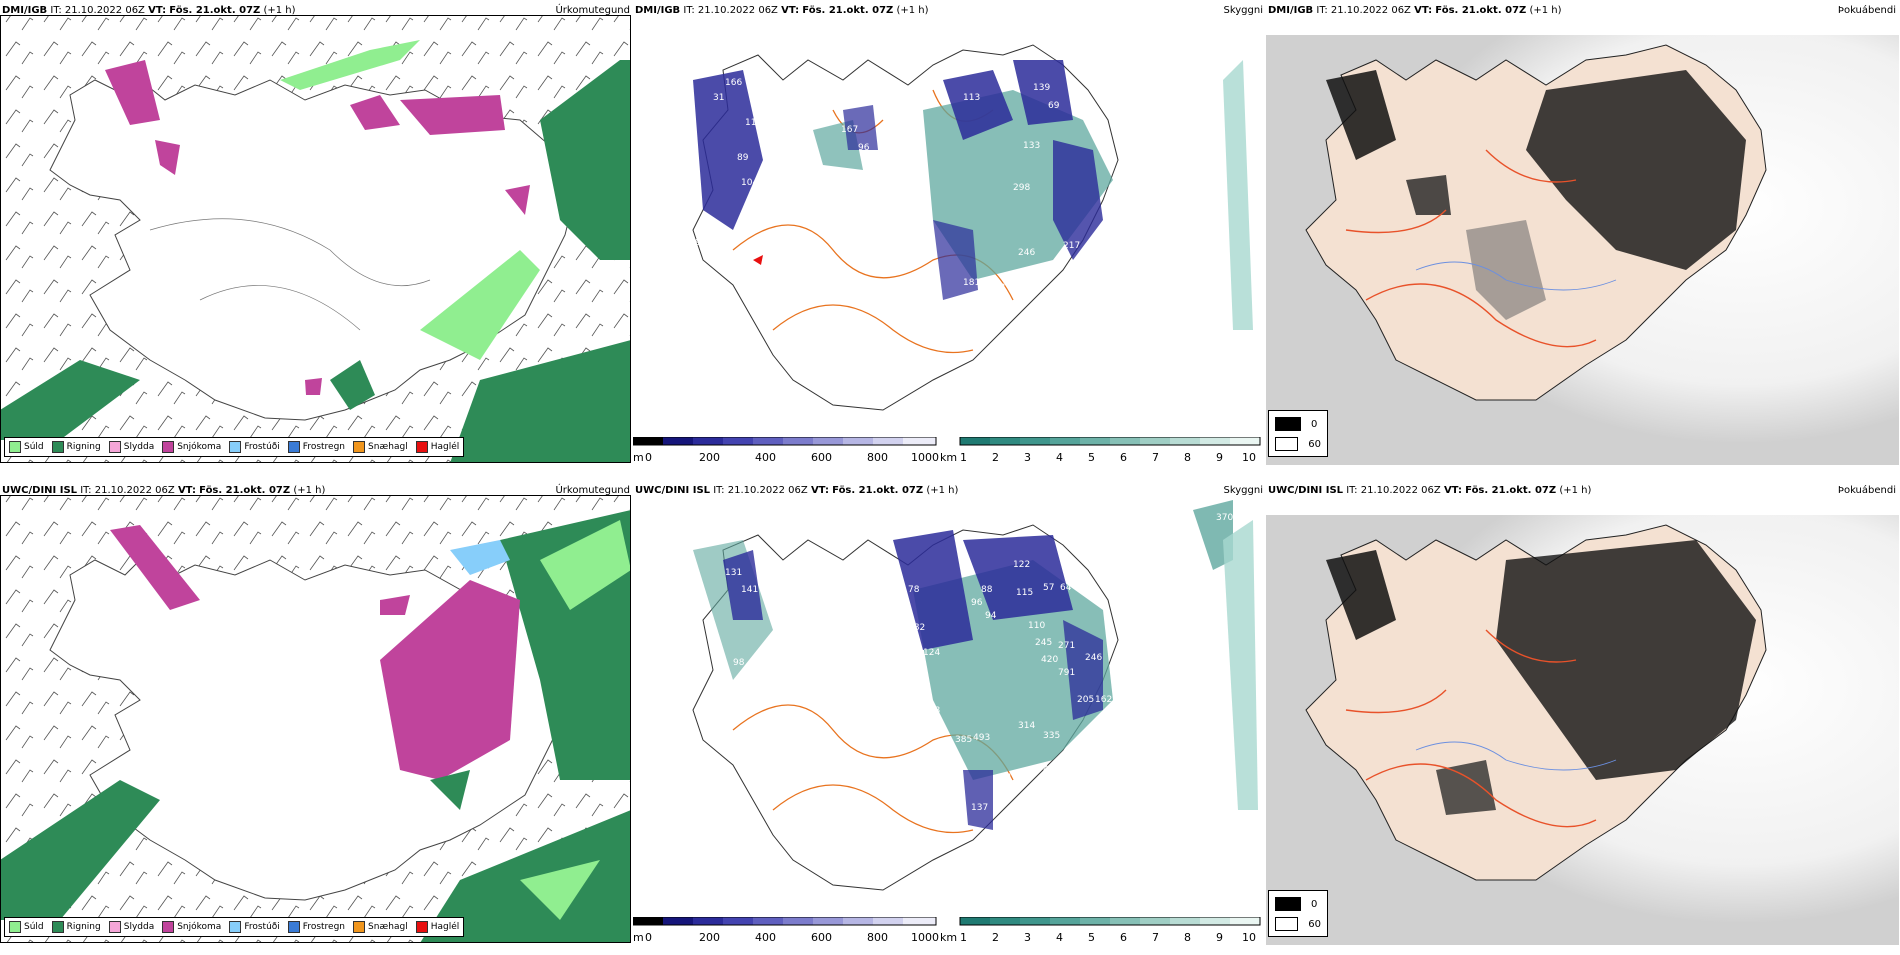 This screenshot has width=1900, height=955. What do you see at coordinates (1093, 658) in the screenshot?
I see `cloud-value: 246` at bounding box center [1093, 658].